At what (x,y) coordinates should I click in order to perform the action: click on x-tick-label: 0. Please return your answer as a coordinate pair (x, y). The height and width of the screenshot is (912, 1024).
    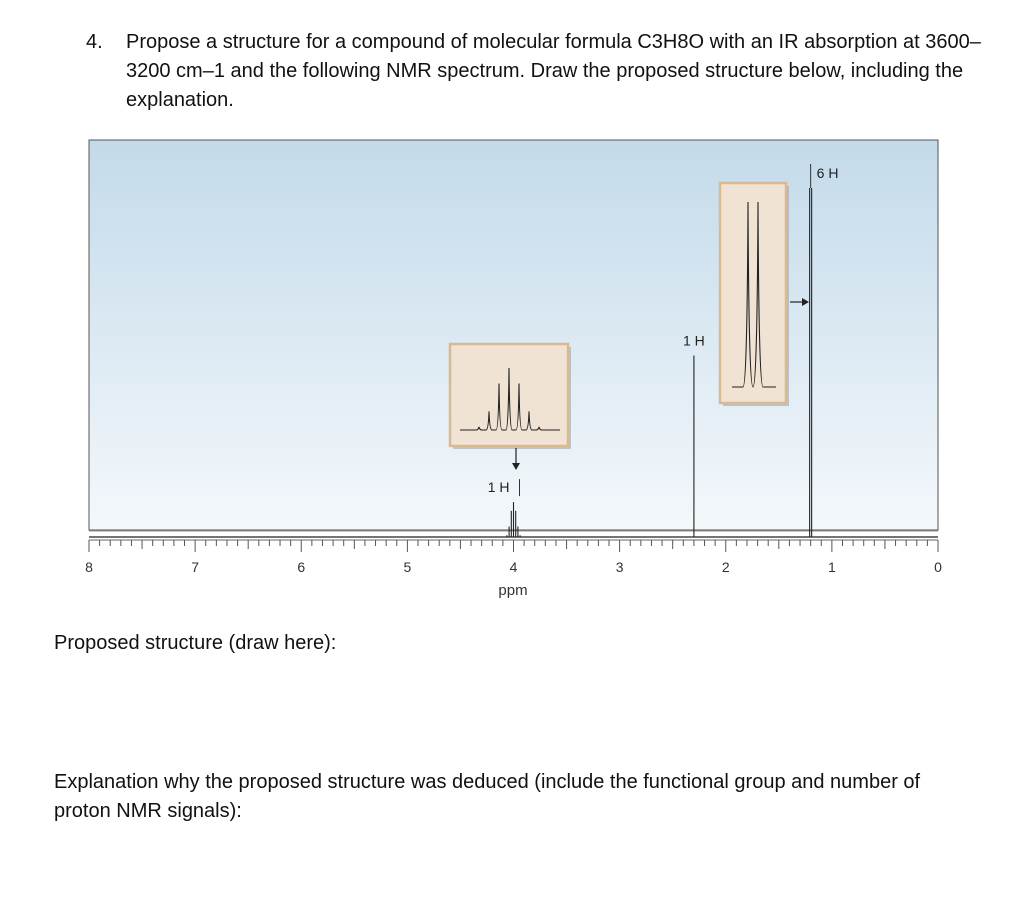
    Looking at the image, I should click on (938, 567).